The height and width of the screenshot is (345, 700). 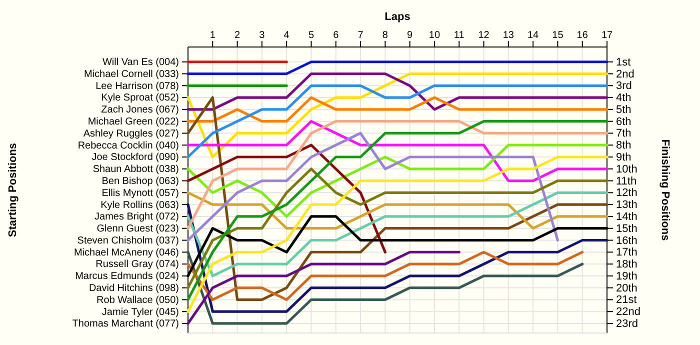 What do you see at coordinates (385, 35) in the screenshot?
I see `x-tick-label: 8` at bounding box center [385, 35].